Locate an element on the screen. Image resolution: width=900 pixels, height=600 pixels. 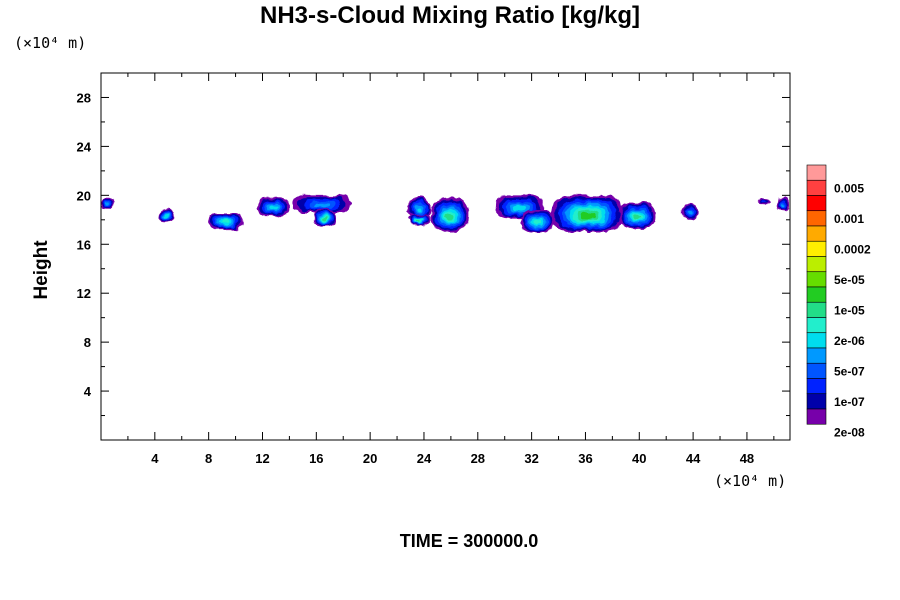
legend-label: 1e-05 is located at coordinates (849, 310).